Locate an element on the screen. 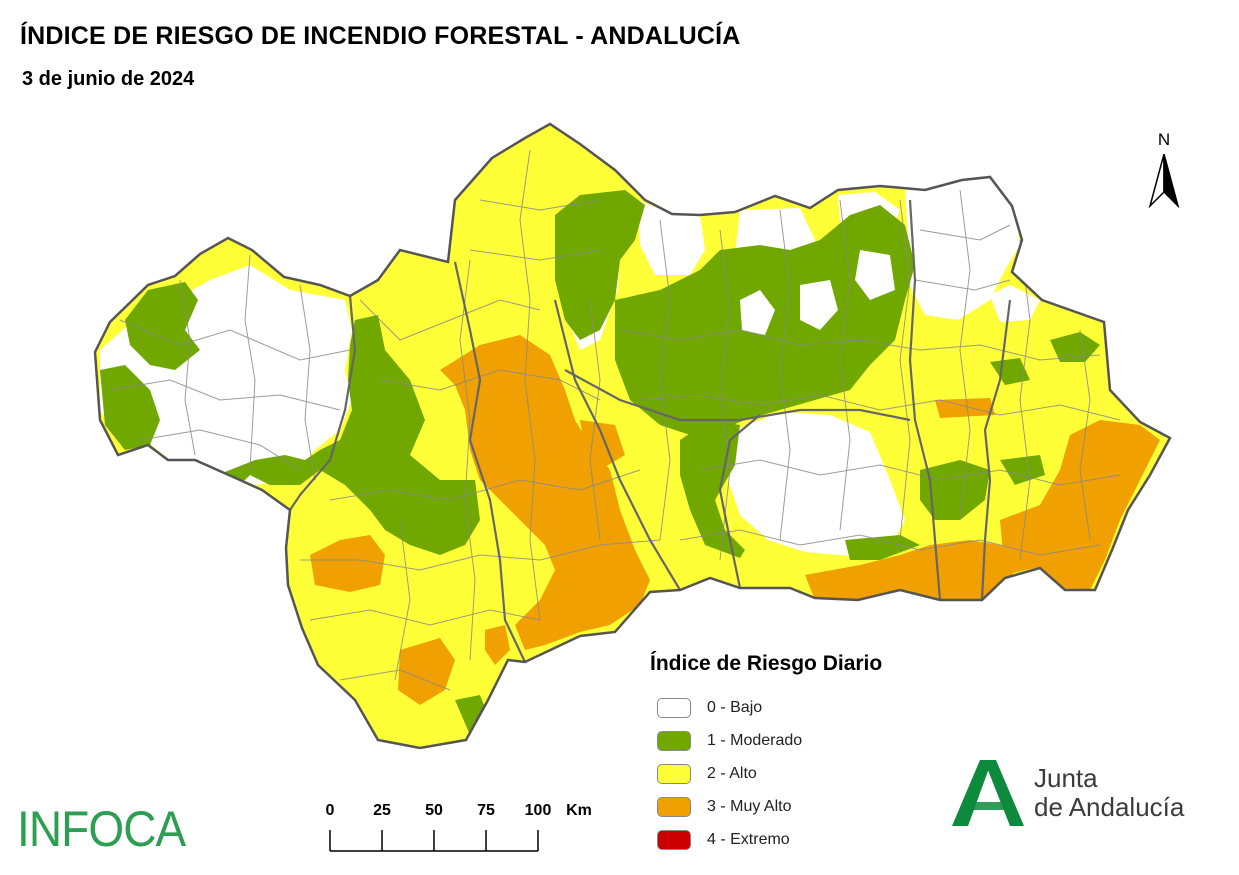  scale-tick-25: 25 is located at coordinates (382, 810).